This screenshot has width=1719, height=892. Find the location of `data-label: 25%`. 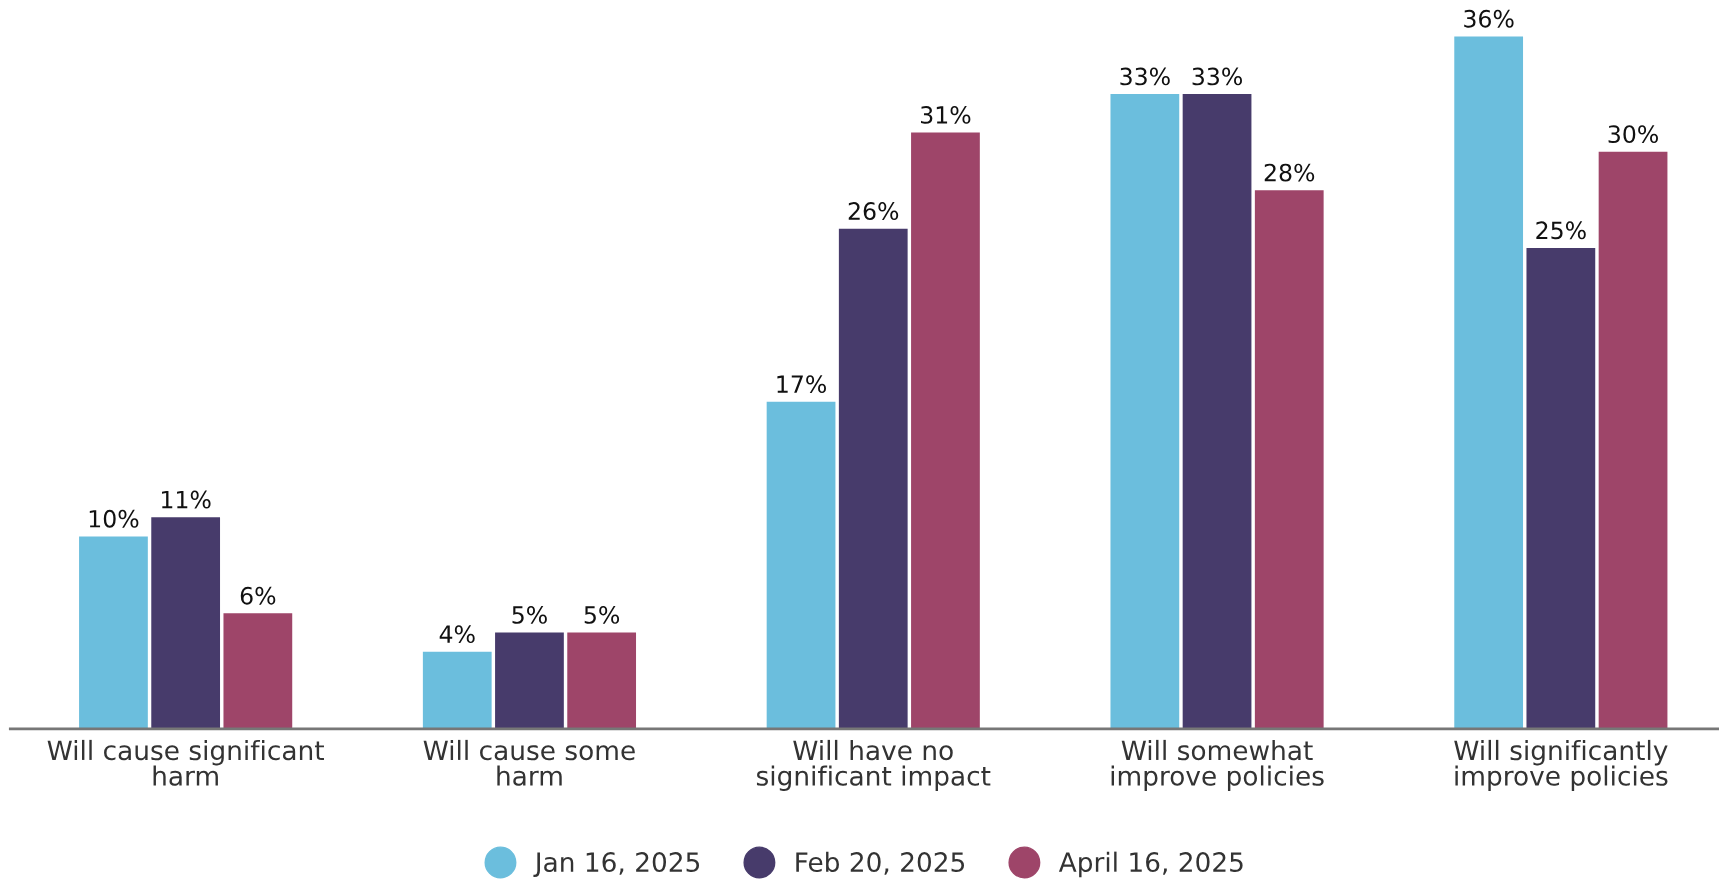

data-label: 25% is located at coordinates (1561, 230).